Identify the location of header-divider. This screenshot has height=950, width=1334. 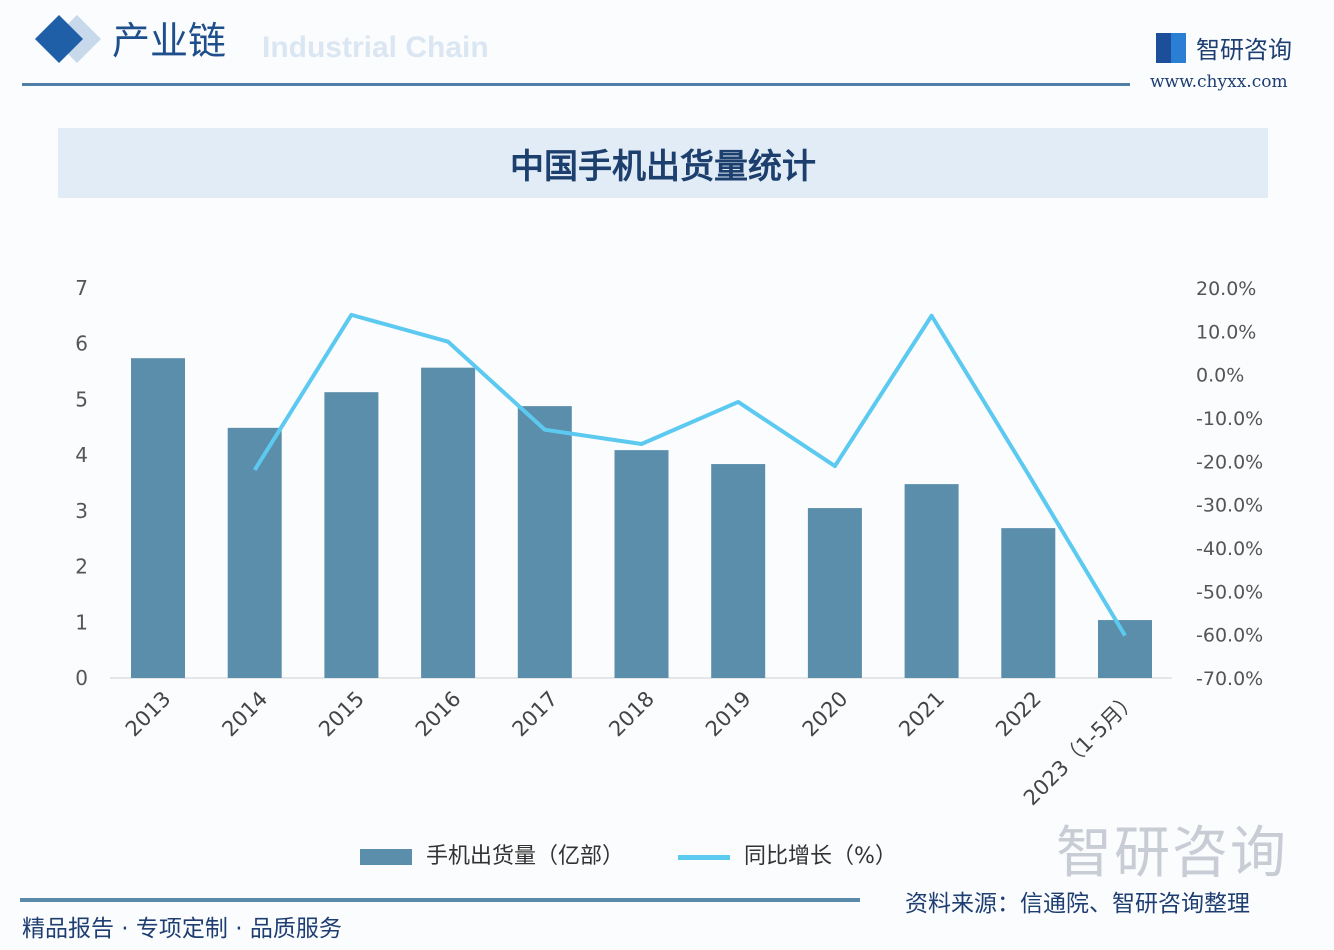
(576, 84).